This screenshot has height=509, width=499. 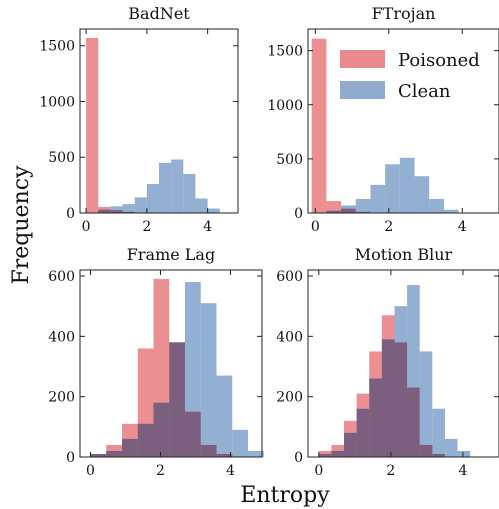 What do you see at coordinates (285, 495) in the screenshot?
I see `x-axis-label: Entropy` at bounding box center [285, 495].